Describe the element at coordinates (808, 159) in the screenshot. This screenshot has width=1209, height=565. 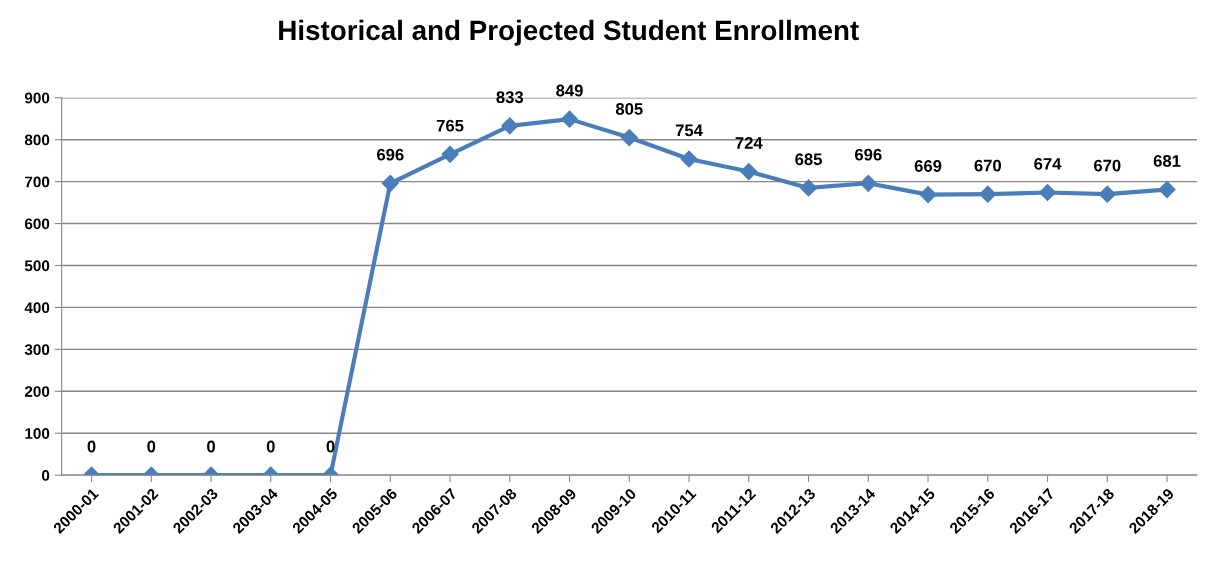
I see `data-label: 685` at that location.